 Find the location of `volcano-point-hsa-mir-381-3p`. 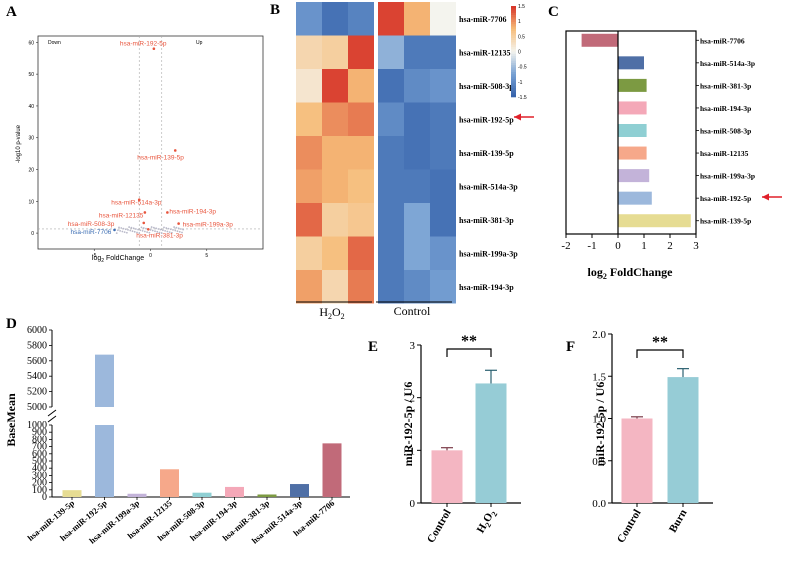

volcano-point-hsa-mir-381-3p is located at coordinates (148, 229).